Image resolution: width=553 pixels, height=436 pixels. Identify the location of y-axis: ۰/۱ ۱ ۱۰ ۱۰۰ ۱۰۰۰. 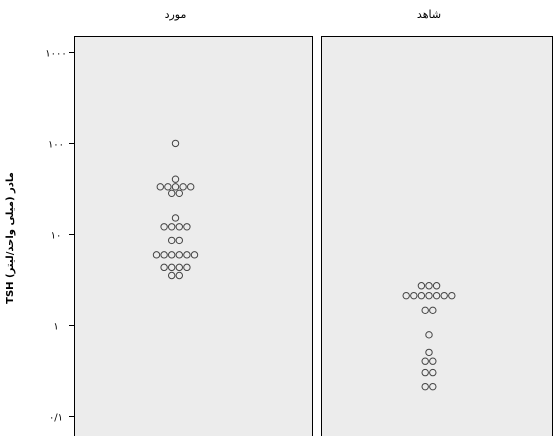
(59, 236).